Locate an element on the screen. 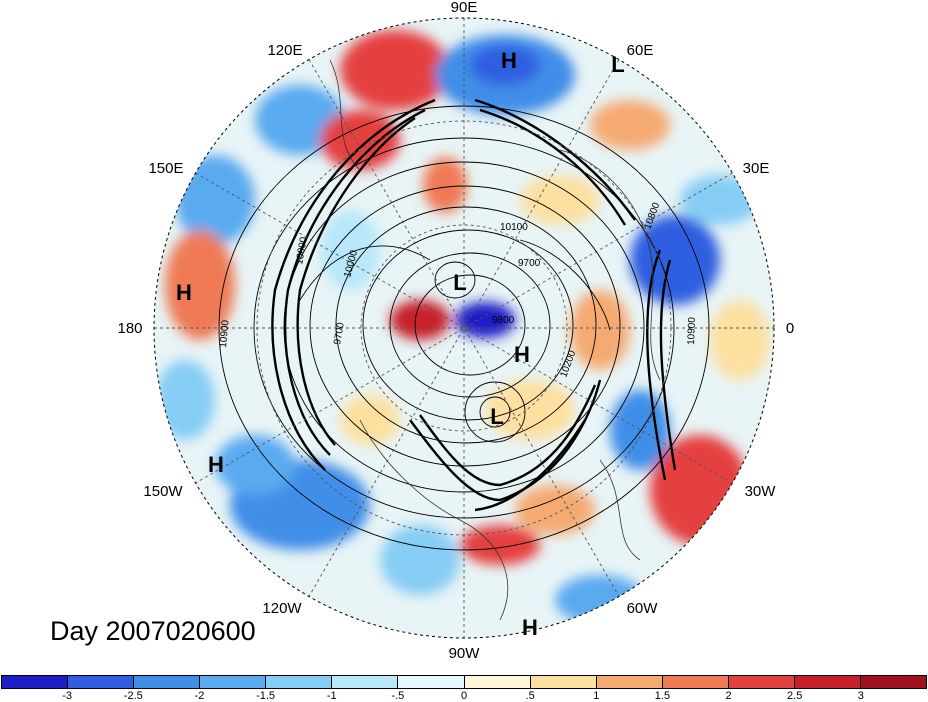 This screenshot has width=928, height=702. colorbar-tick-label: 1.5 is located at coordinates (662, 696).